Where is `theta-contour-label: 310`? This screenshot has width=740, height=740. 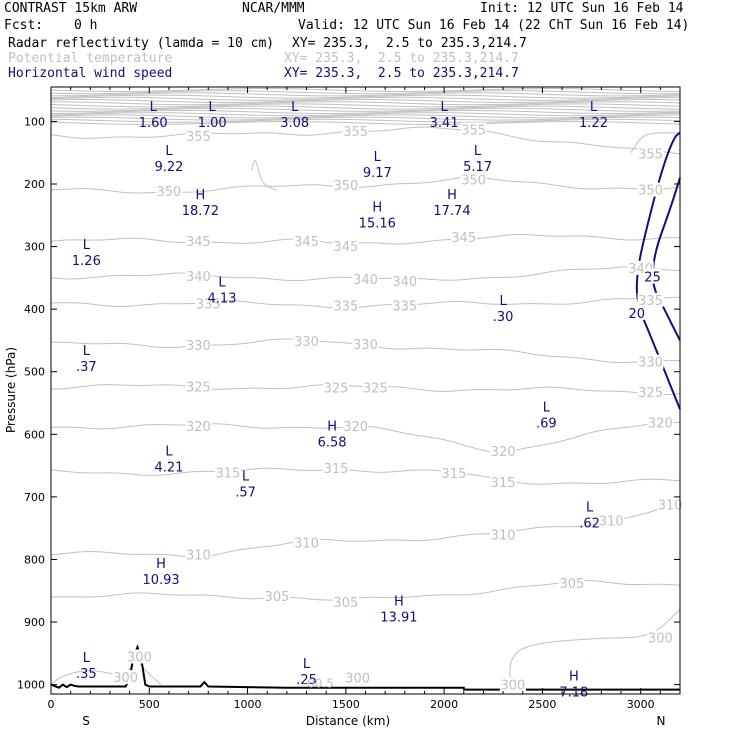
theta-contour-label: 310 is located at coordinates (306, 544).